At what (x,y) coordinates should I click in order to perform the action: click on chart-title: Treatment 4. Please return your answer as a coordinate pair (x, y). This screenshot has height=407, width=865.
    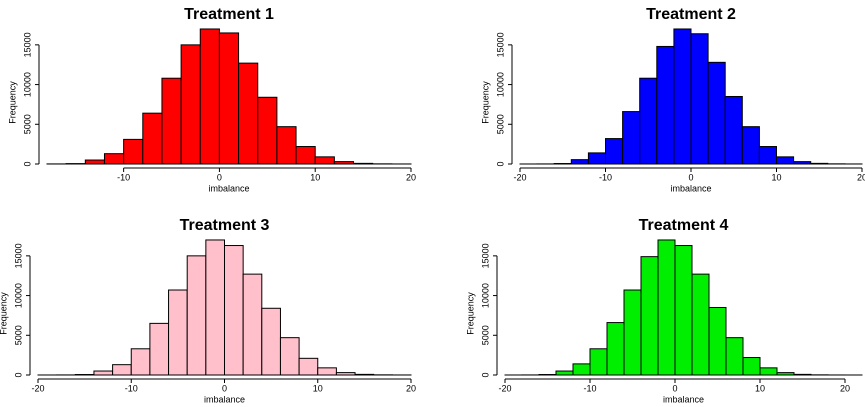
    Looking at the image, I should click on (684, 225).